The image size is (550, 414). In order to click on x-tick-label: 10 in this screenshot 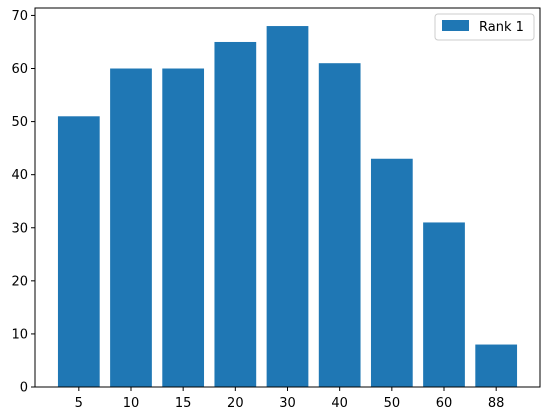, I will do `click(131, 403)`.